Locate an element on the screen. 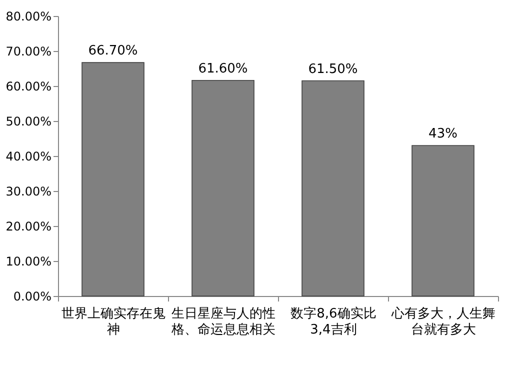 The height and width of the screenshot is (387, 520). x-tick-label: 生日星座与人的性格、命运息息相关 is located at coordinates (223, 322).